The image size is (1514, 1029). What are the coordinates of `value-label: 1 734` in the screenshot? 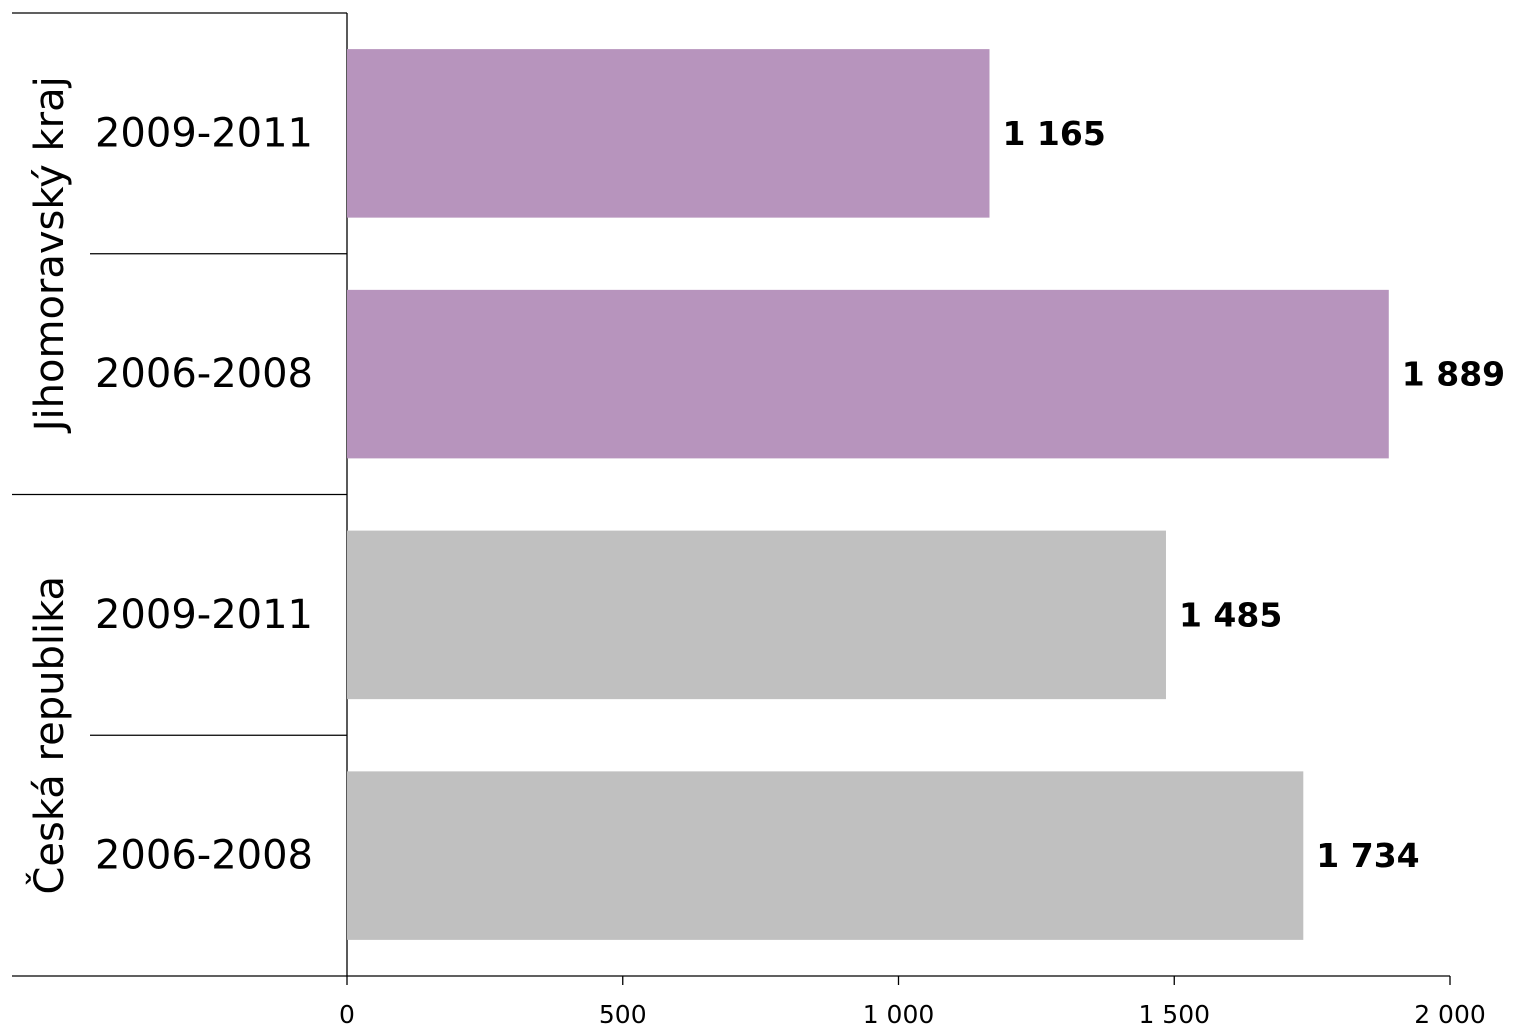 It's located at (1367, 855).